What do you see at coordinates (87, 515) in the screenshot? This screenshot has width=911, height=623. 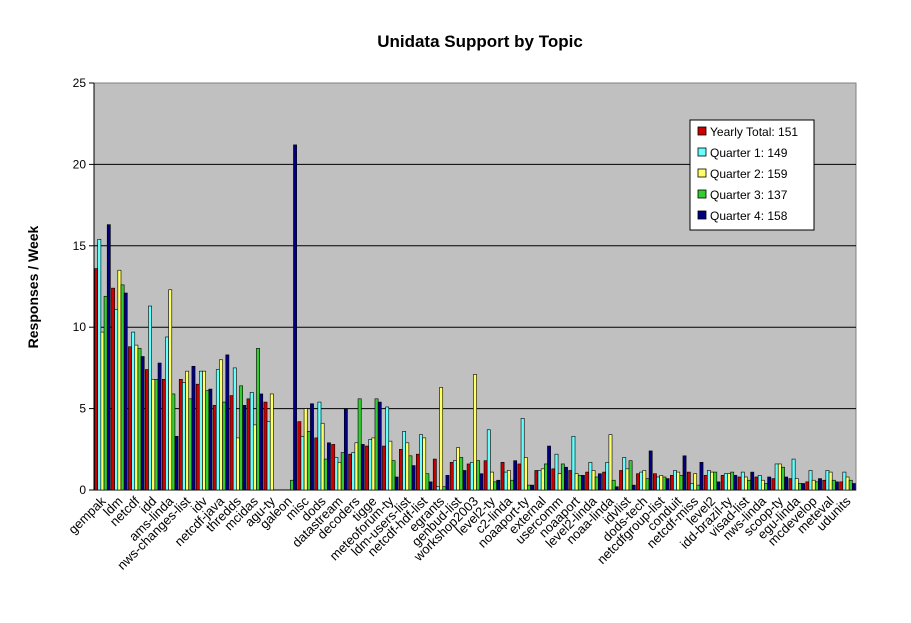 I see `x-category-label: gempak` at bounding box center [87, 515].